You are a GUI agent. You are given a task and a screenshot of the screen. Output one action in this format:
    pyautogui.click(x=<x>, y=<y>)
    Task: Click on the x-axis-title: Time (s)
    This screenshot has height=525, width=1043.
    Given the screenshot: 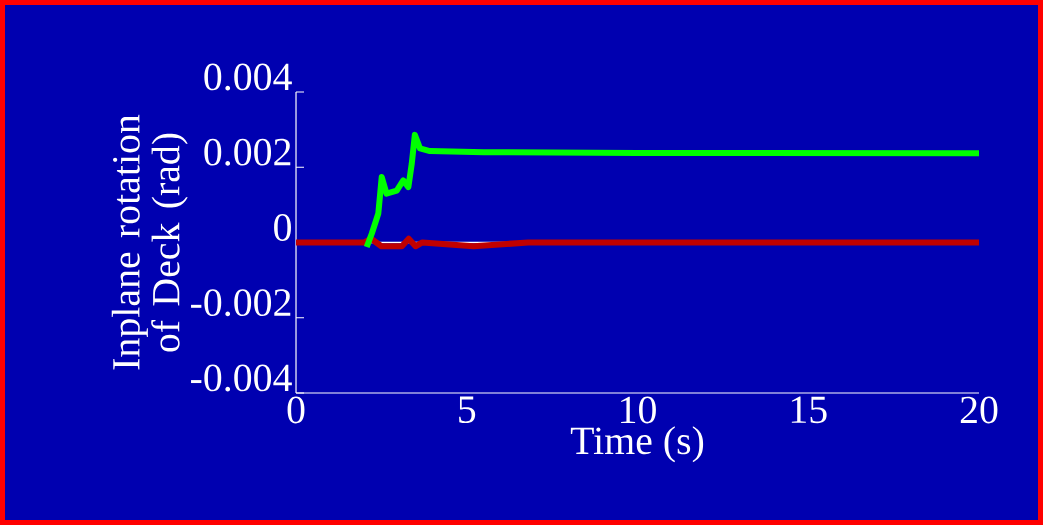 What is the action you would take?
    pyautogui.click(x=637, y=444)
    